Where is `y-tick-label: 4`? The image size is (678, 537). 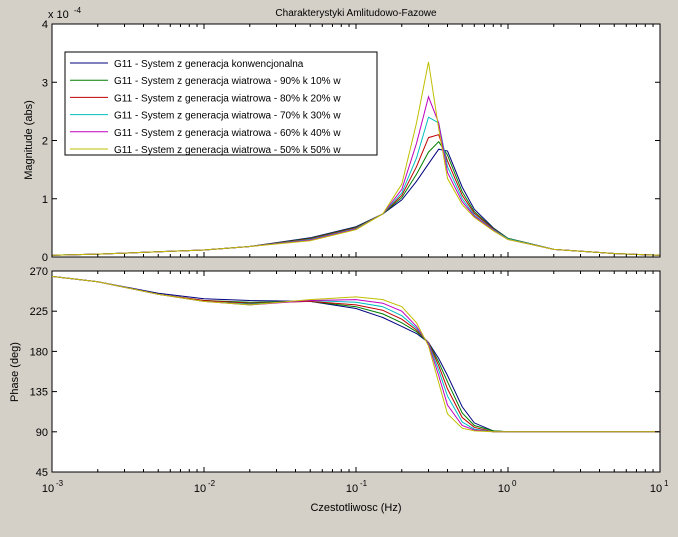
y-tick-label: 4 is located at coordinates (45, 25).